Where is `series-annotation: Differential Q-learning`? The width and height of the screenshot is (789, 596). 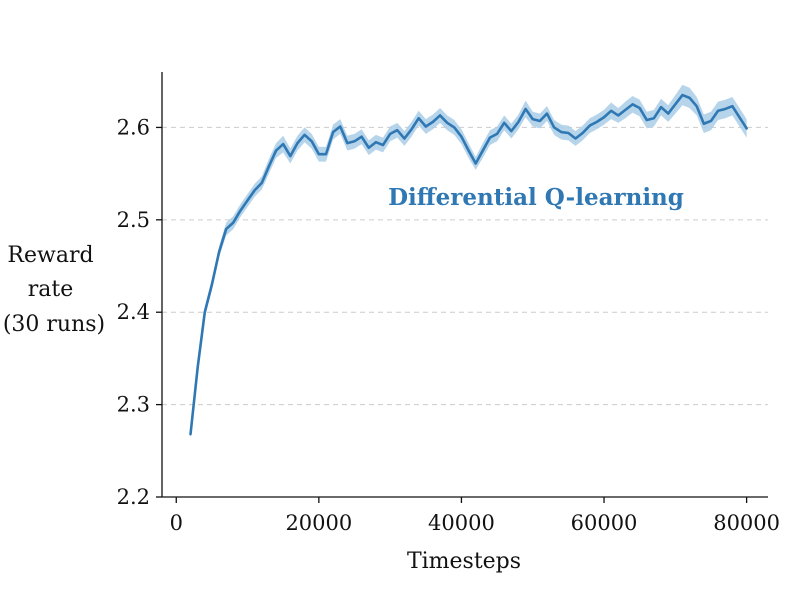
series-annotation: Differential Q-learning is located at coordinates (536, 197).